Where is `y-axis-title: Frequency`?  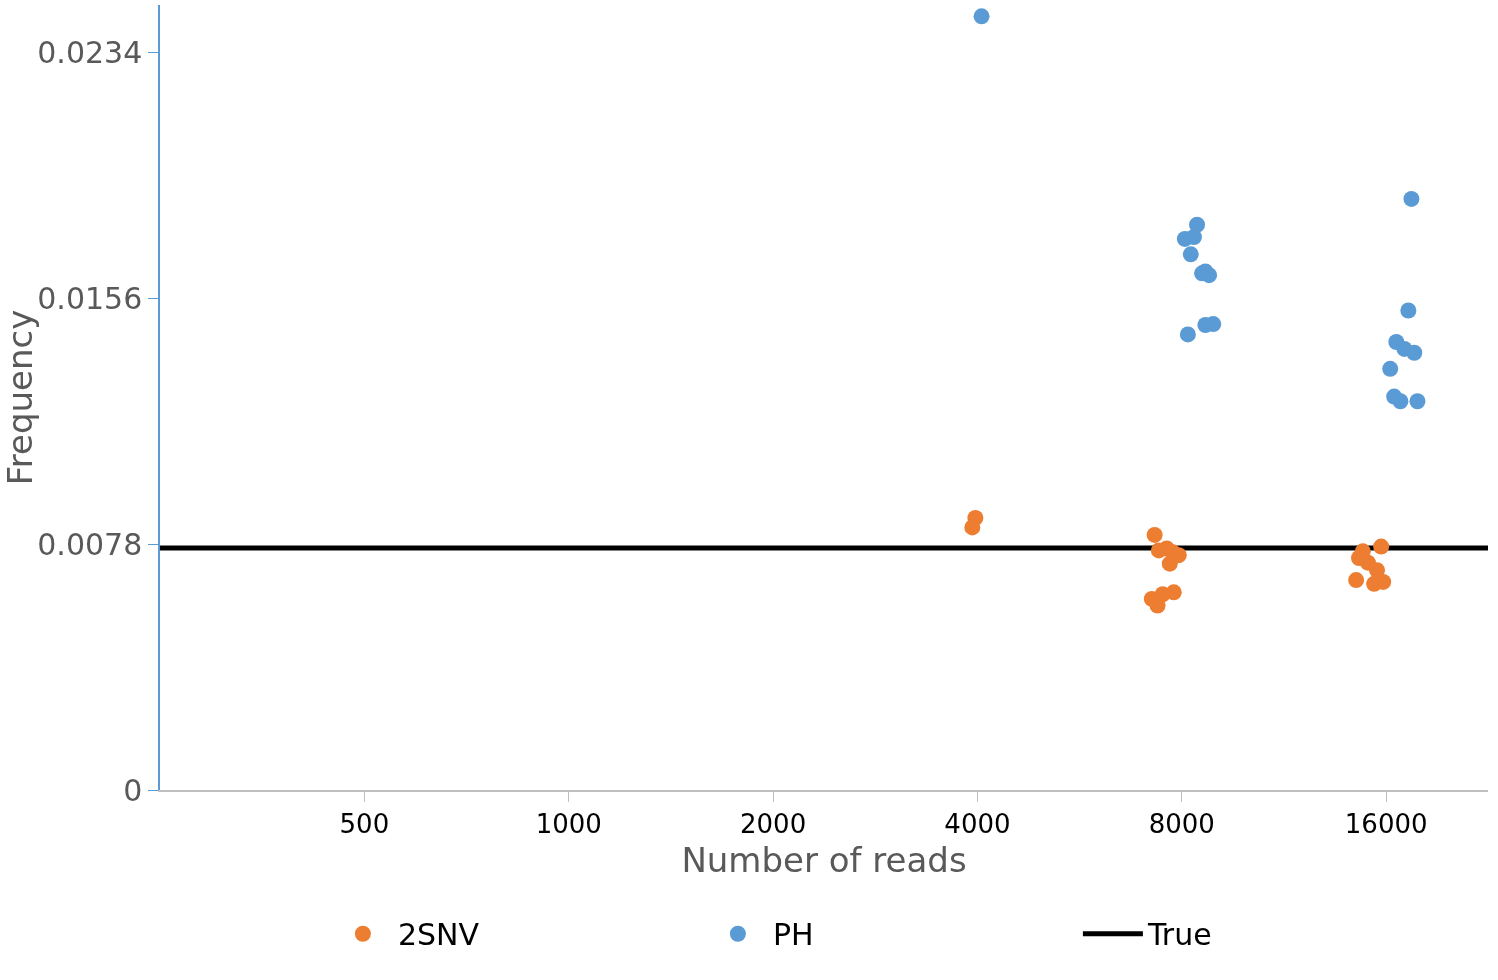
y-axis-title: Frequency is located at coordinates (20, 397).